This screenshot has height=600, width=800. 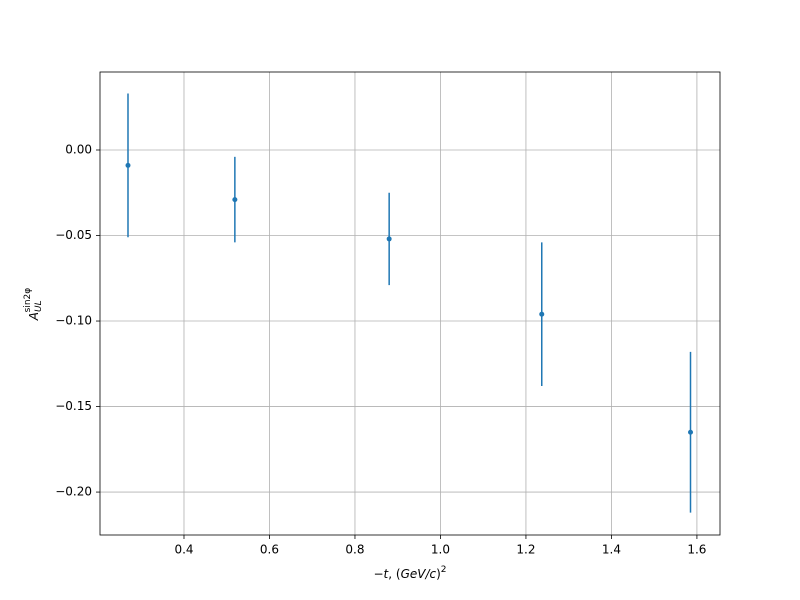 What do you see at coordinates (73, 492) in the screenshot?
I see `y-tick-label: −0.20` at bounding box center [73, 492].